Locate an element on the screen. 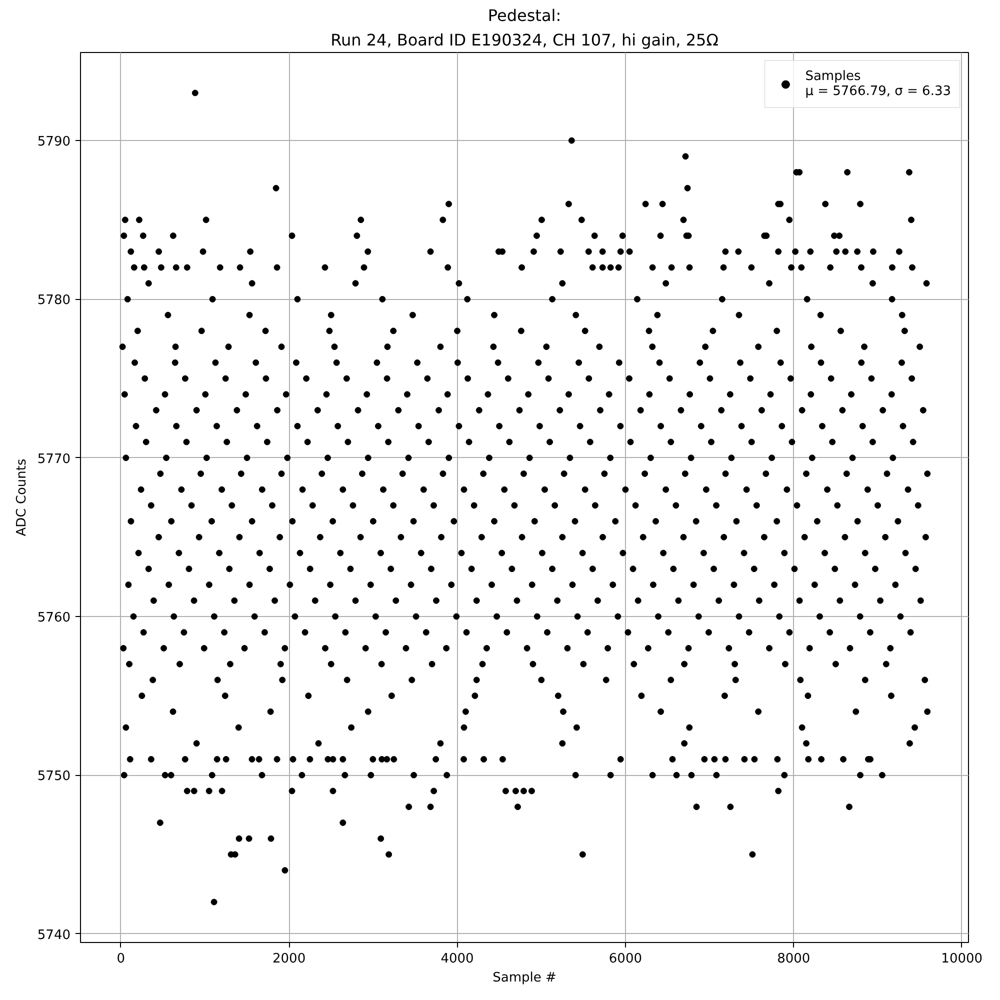 This screenshot has height=1000, width=1000. x-tick-label: 2000 is located at coordinates (289, 959).